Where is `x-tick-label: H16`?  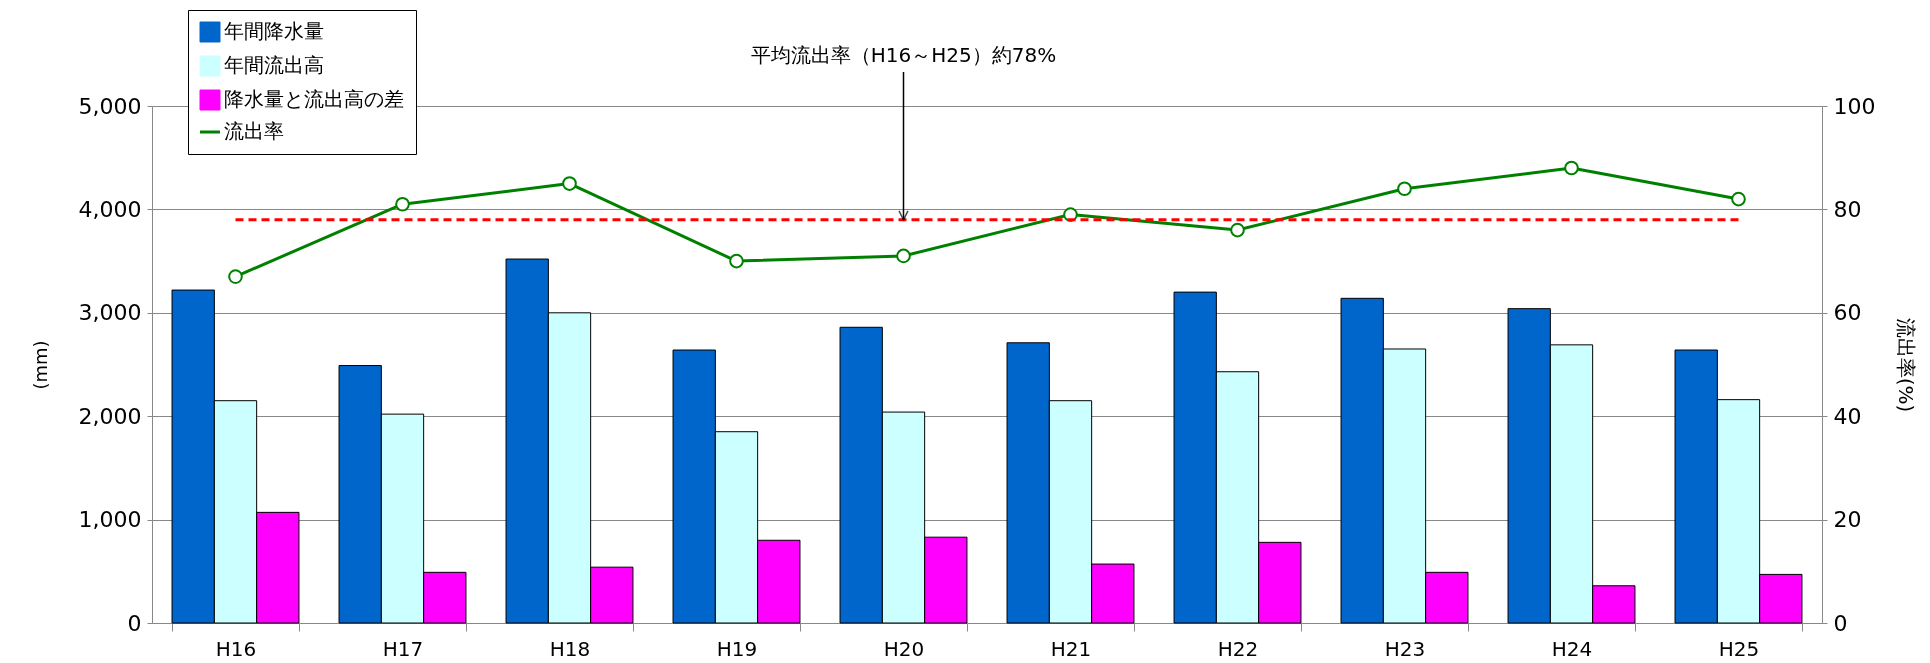
x-tick-label: H16 is located at coordinates (236, 648).